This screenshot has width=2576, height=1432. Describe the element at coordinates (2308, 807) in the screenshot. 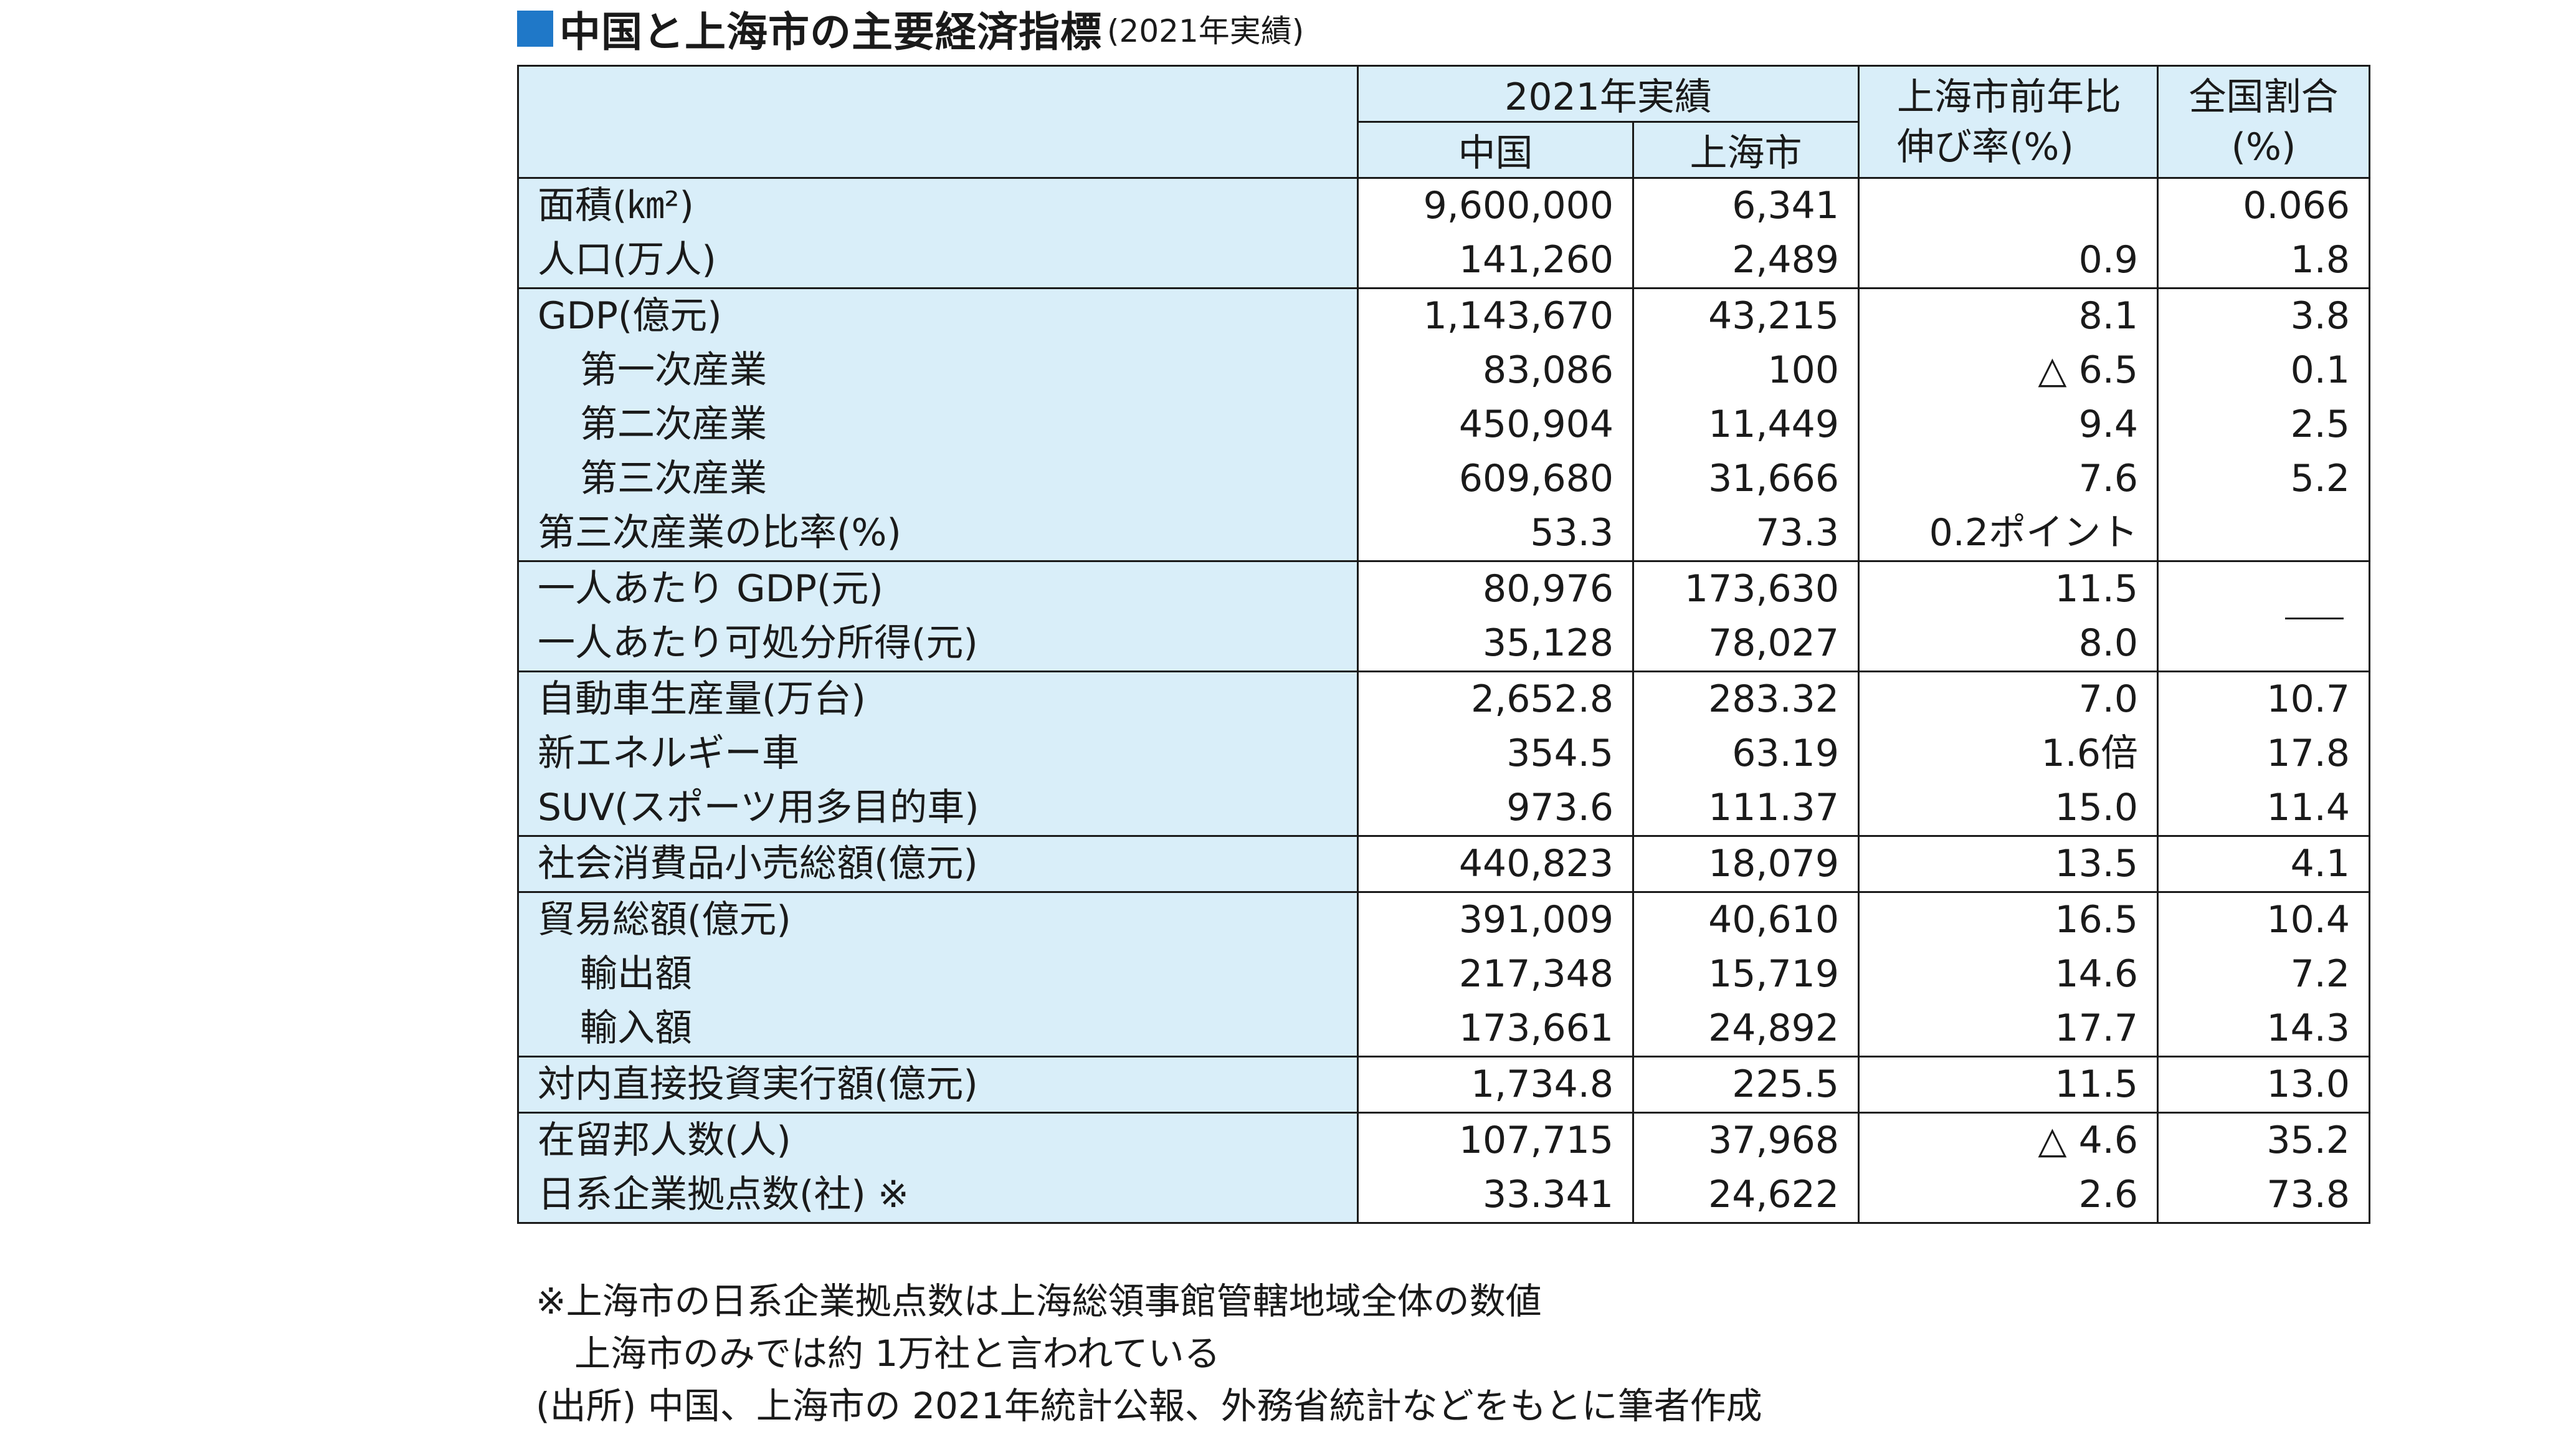

I see `row-value-share: 11.4` at that location.